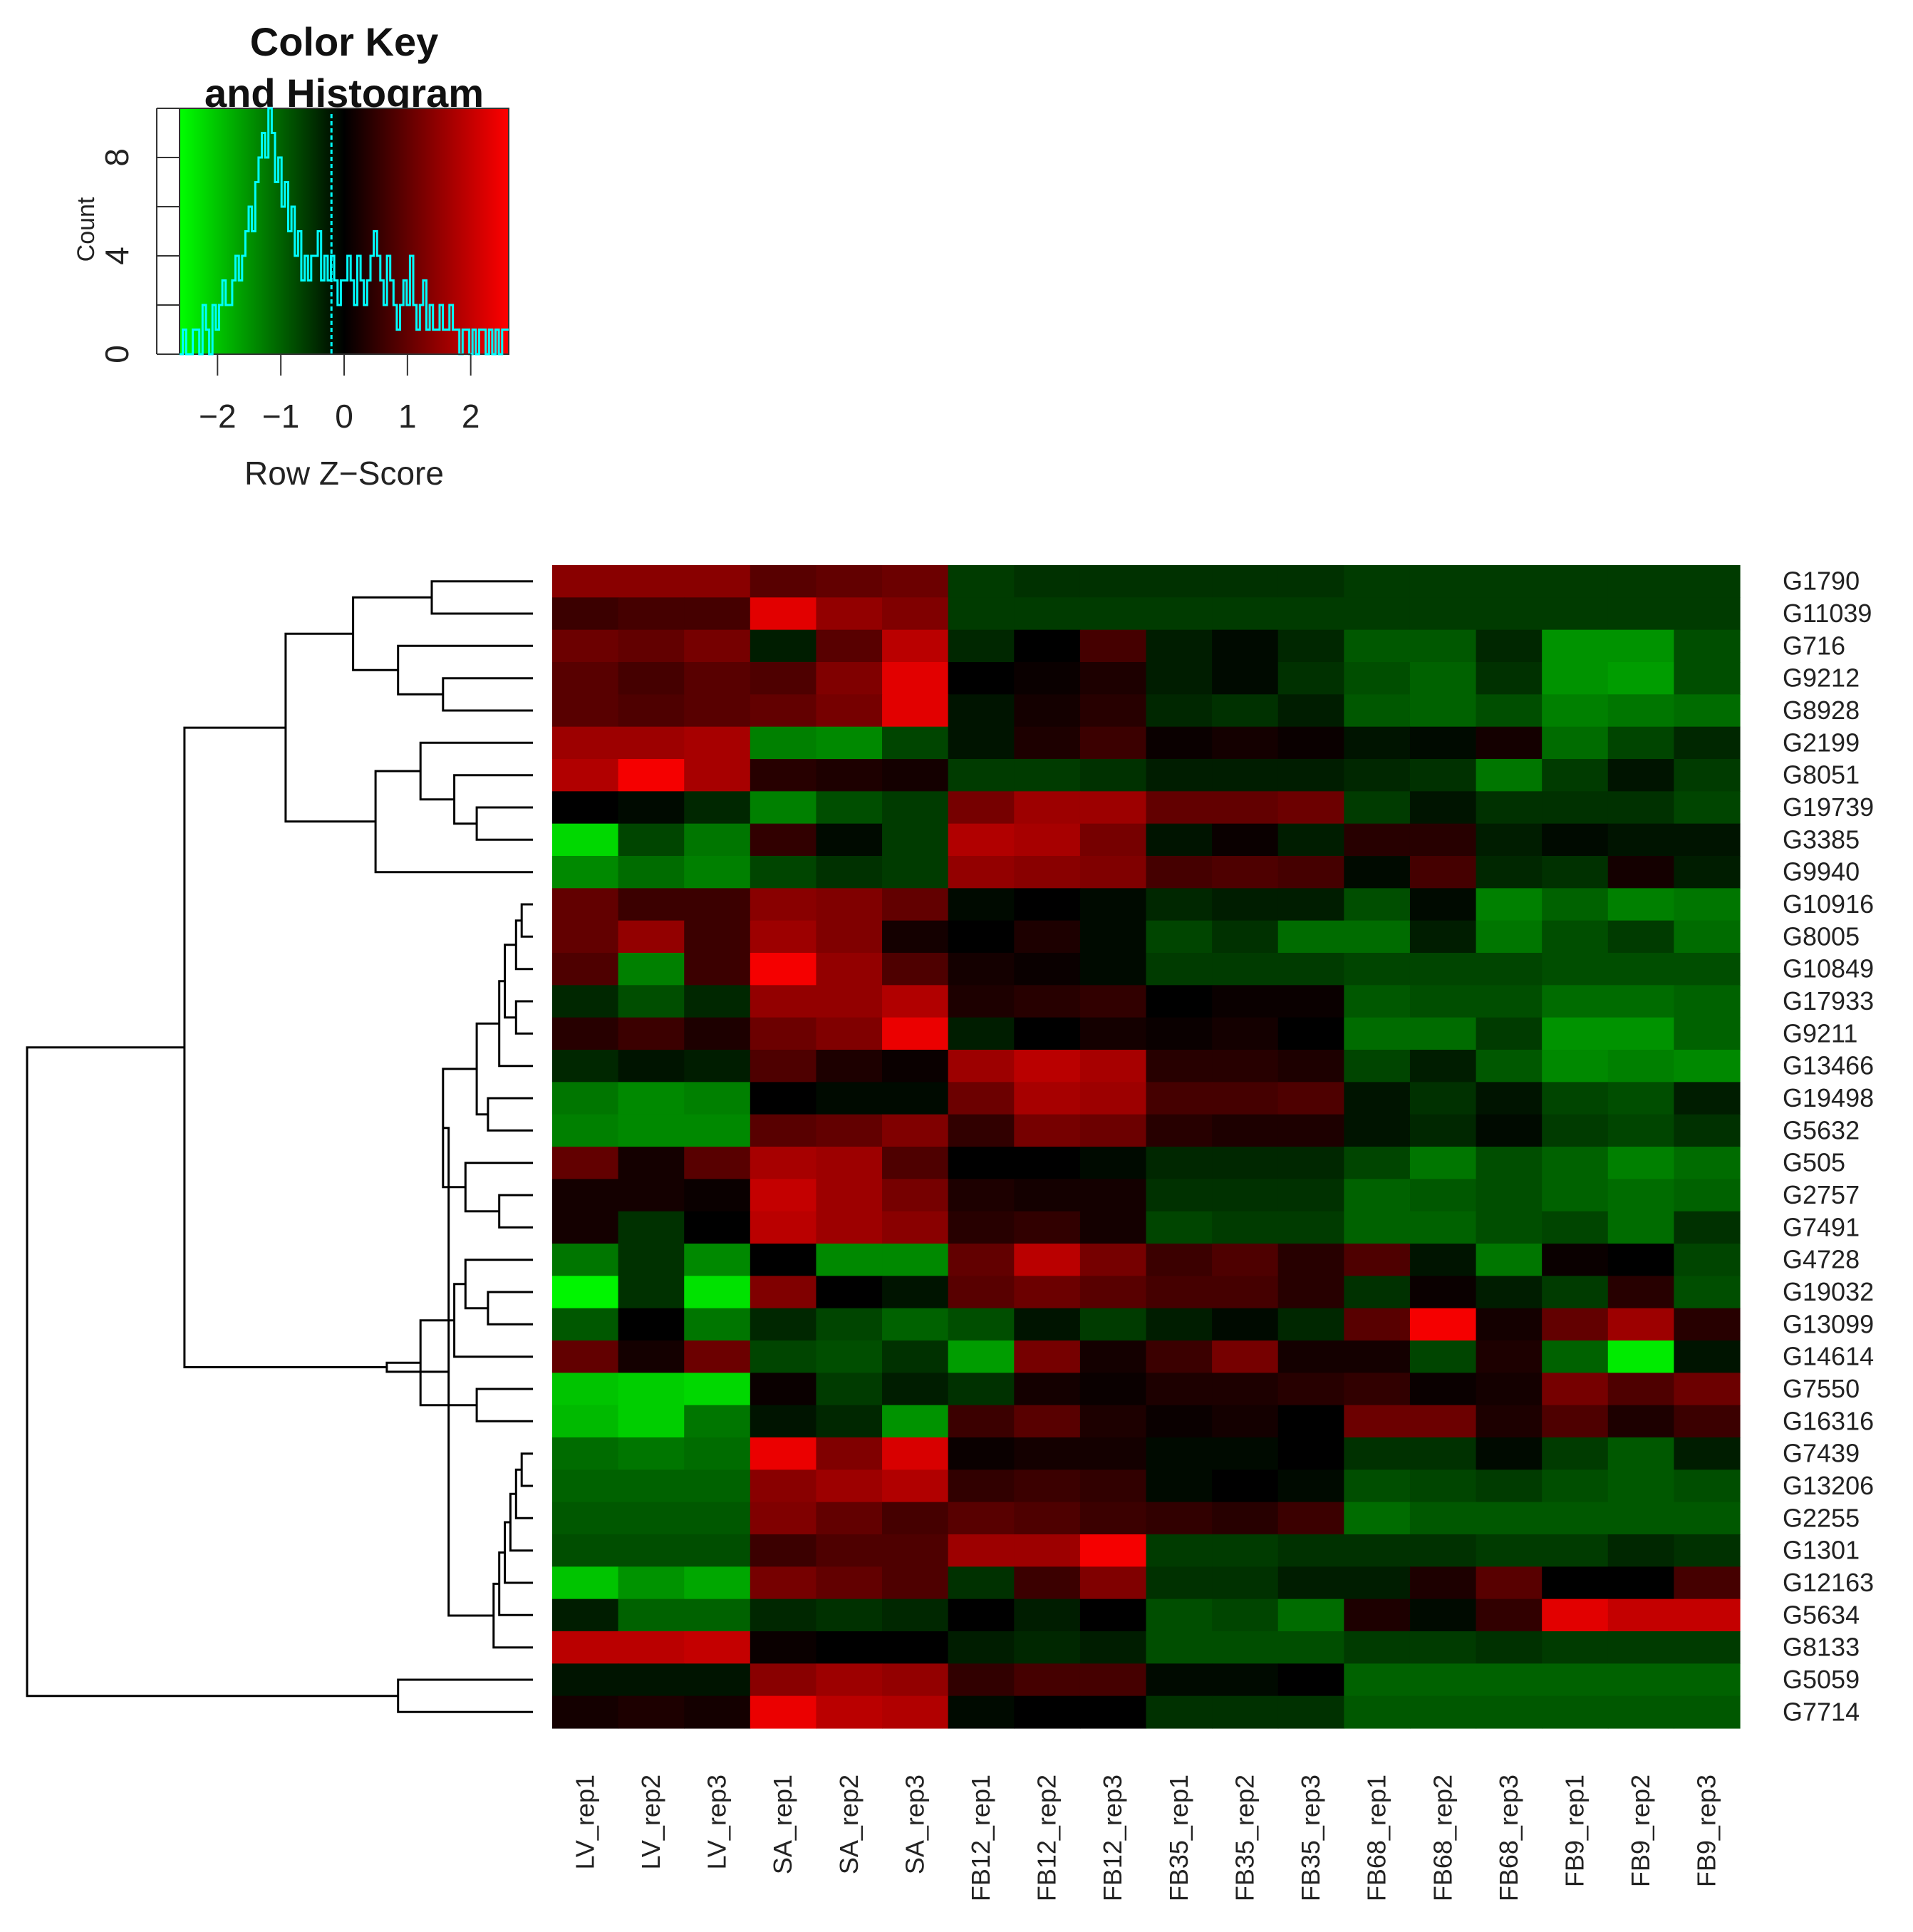 This screenshot has width=1913, height=1932. What do you see at coordinates (1828, 807) in the screenshot?
I see `row-label: G19739` at bounding box center [1828, 807].